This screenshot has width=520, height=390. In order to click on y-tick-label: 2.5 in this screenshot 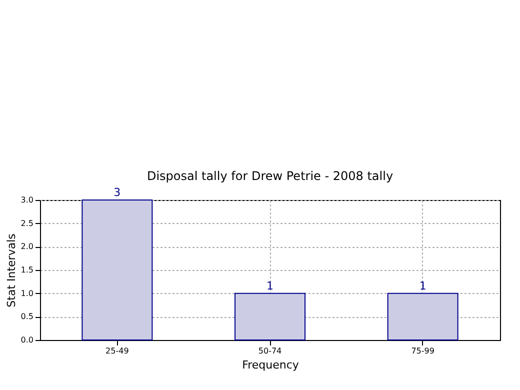, I will do `click(27, 223)`.